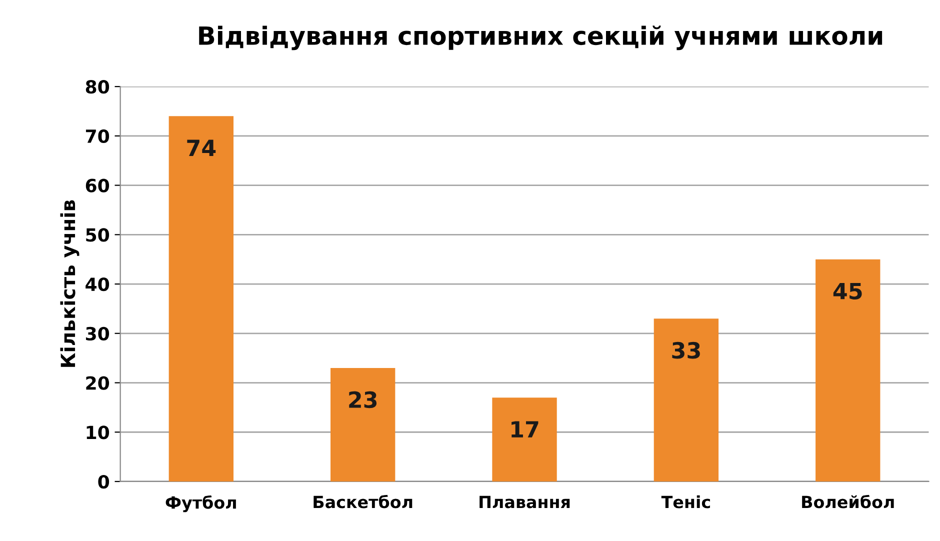 This screenshot has height=541, width=940. What do you see at coordinates (363, 501) in the screenshot?
I see `x-tick-label: Баскетбол` at bounding box center [363, 501].